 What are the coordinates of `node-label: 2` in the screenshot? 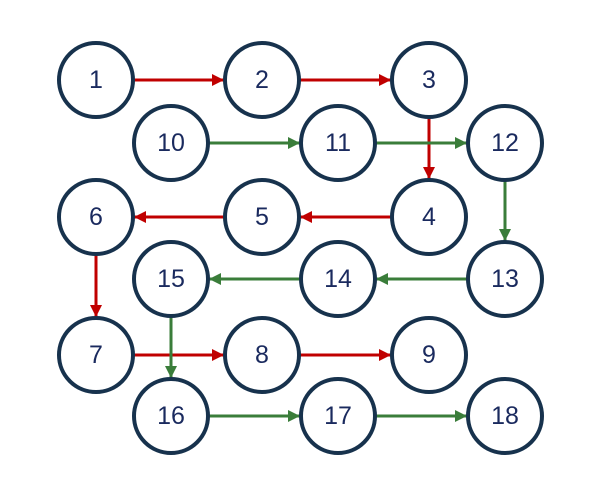 It's located at (262, 80).